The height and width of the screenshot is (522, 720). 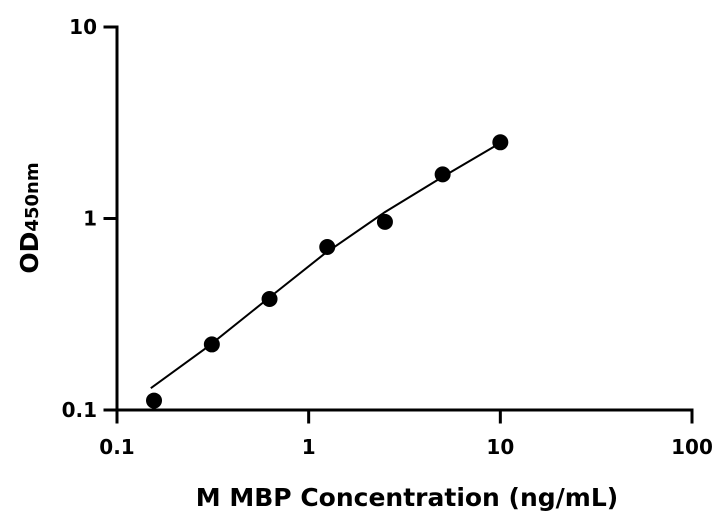 What do you see at coordinates (116, 447) in the screenshot?
I see `x-tick-label: 0.1` at bounding box center [116, 447].